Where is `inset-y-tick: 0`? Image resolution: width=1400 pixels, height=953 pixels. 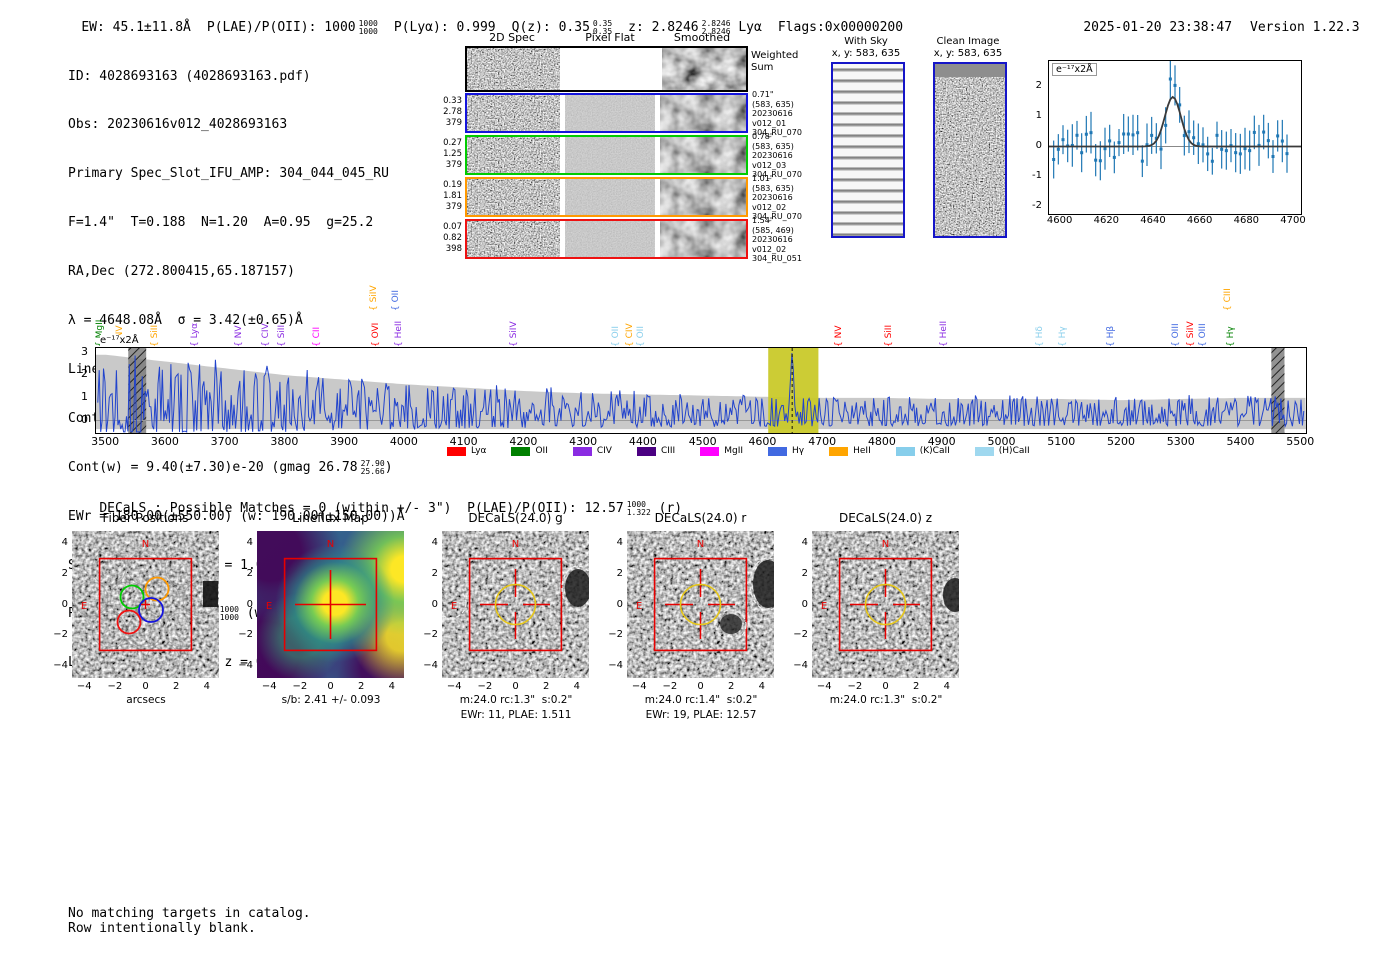
inset-y-tick: 0 is located at coordinates (1038, 145).